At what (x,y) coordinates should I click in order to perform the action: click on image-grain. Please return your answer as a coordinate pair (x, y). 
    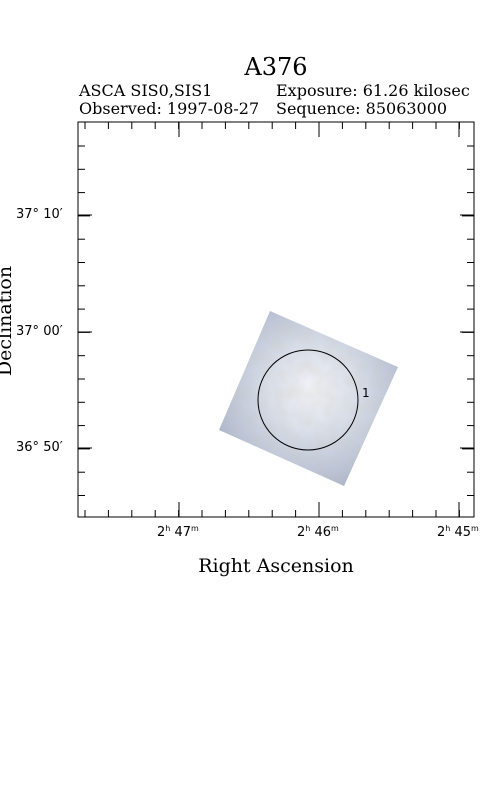
    Looking at the image, I should click on (308, 398).